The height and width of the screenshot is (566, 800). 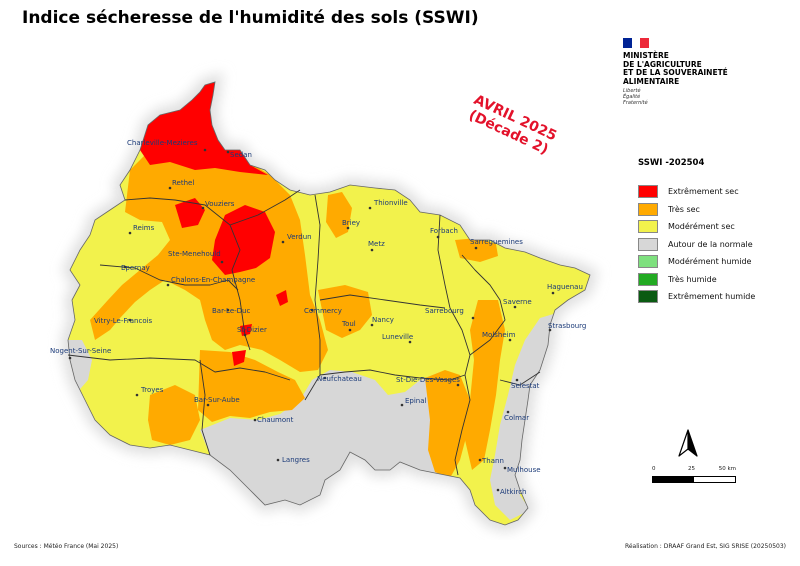 I want to click on legend-label: Extrêmement humide, so click(x=712, y=297).